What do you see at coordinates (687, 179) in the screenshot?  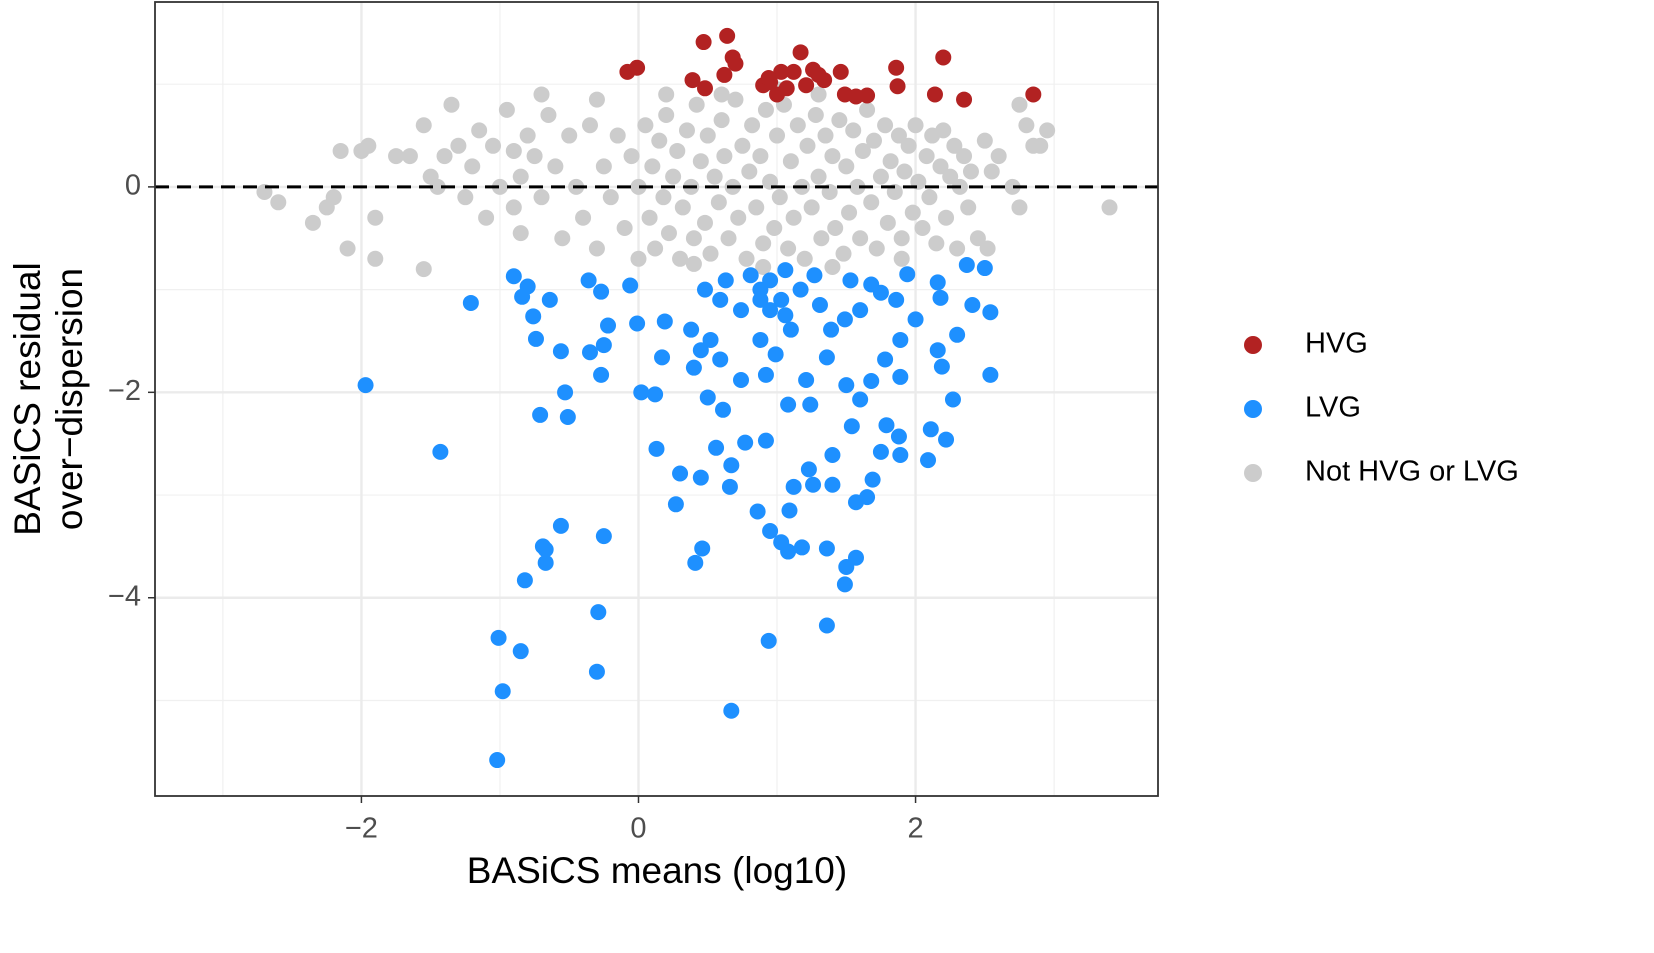 I see `series-points` at bounding box center [687, 179].